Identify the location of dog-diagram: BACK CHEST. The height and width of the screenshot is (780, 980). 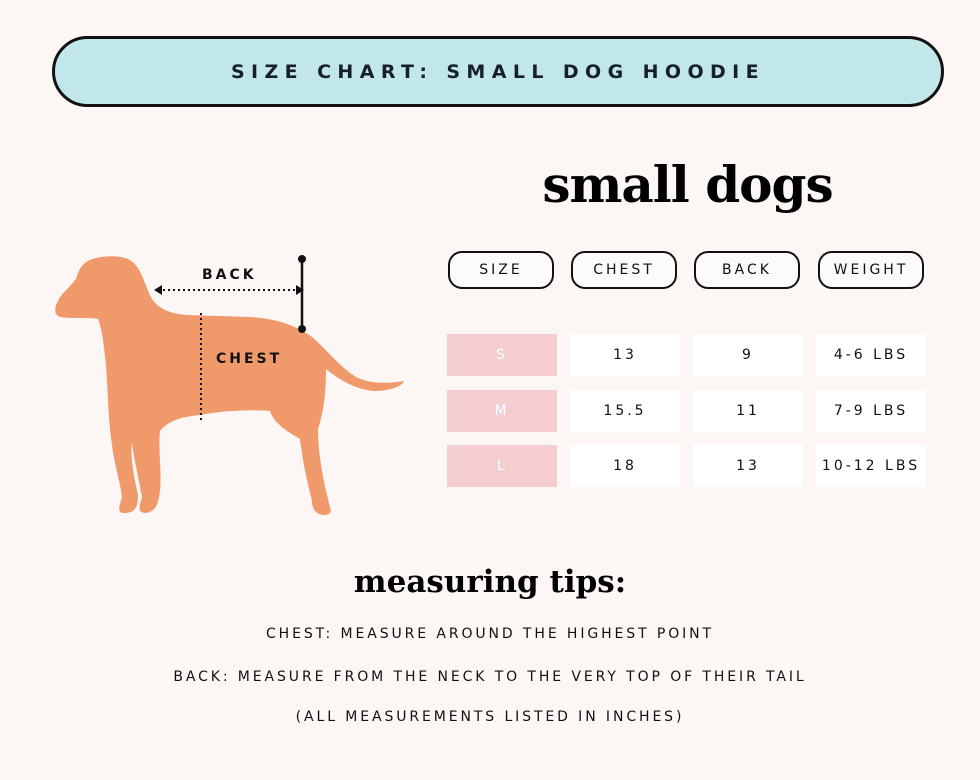
(230, 385).